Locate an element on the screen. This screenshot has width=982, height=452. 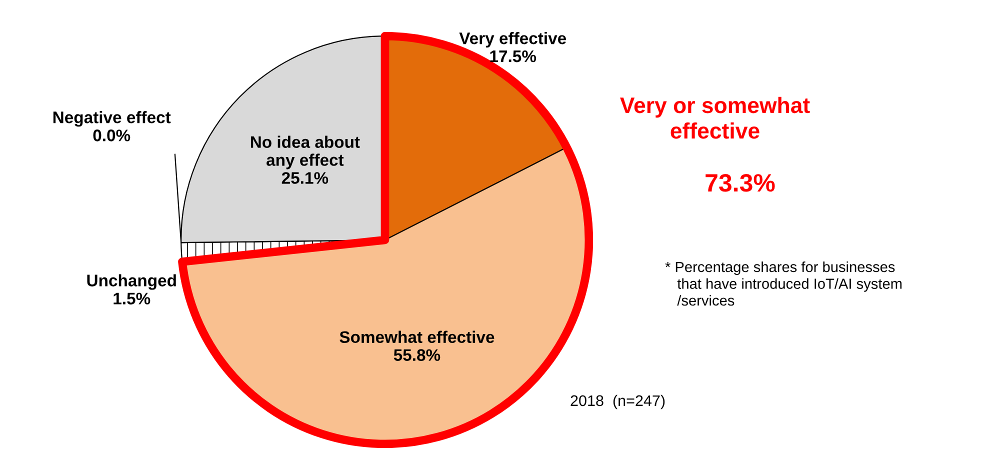
category-label: Negative effect is located at coordinates (112, 119).